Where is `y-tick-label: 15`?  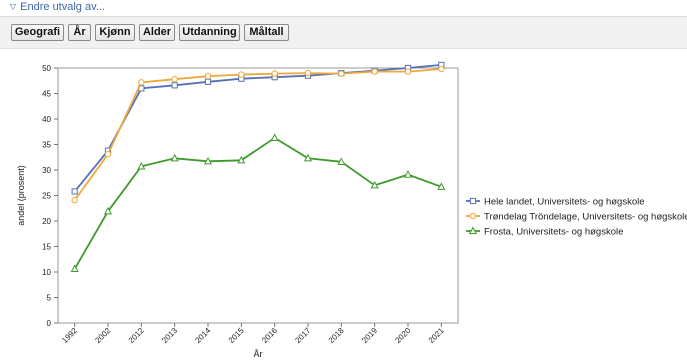
y-tick-label: 15 is located at coordinates (46, 247).